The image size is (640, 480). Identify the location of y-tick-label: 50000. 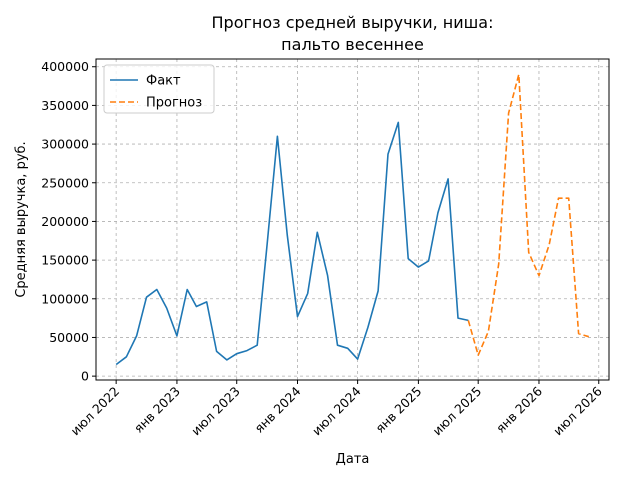
(69, 337).